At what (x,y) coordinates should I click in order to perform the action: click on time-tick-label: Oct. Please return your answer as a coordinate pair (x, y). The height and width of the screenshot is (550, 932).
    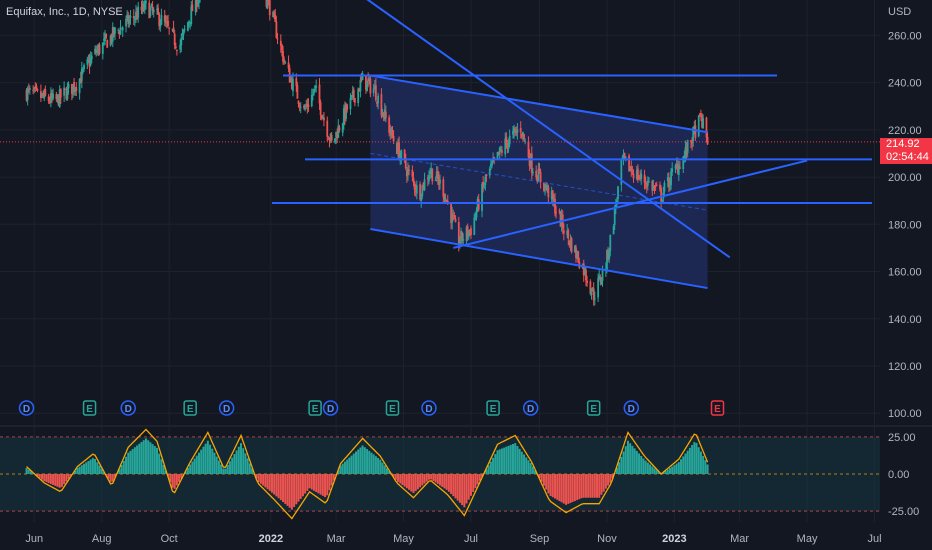
    Looking at the image, I should click on (169, 539).